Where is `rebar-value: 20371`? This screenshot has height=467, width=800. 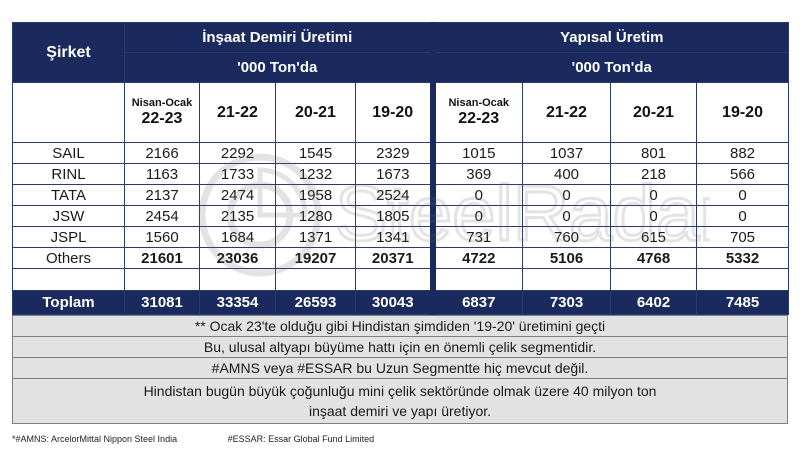
rebar-value: 20371 is located at coordinates (394, 258).